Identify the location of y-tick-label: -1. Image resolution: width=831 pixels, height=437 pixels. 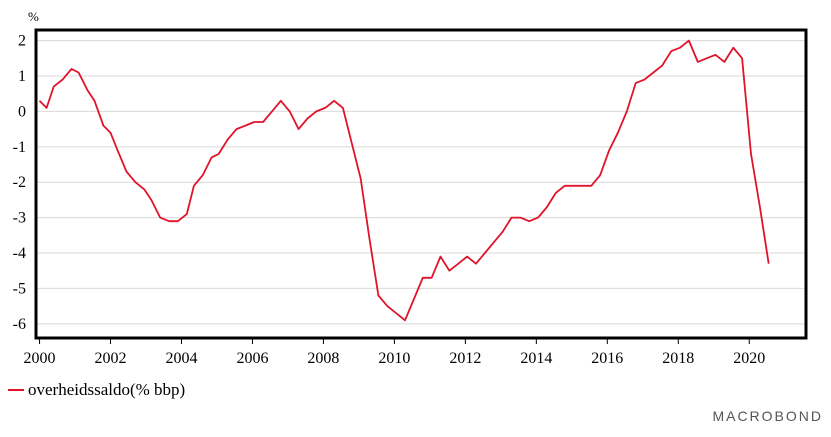
(19, 147).